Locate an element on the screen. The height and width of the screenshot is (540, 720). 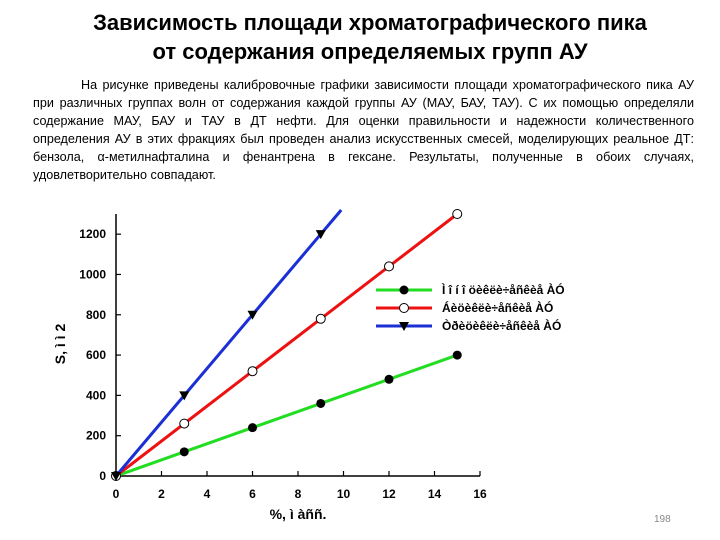
x-tick-label: 0 is located at coordinates (116, 494).